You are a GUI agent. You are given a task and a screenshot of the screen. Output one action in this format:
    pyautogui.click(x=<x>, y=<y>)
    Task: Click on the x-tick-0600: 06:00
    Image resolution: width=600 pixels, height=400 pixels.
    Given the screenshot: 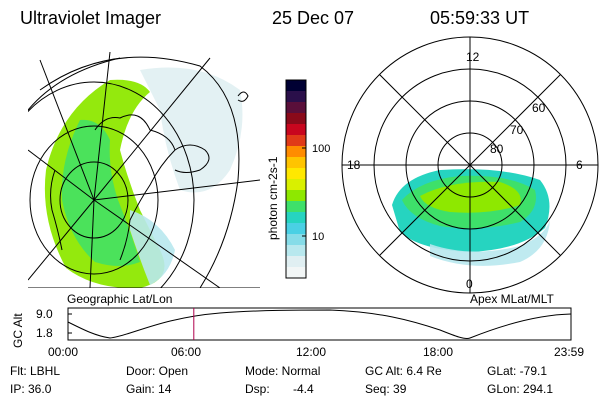 What is the action you would take?
    pyautogui.click(x=186, y=352)
    